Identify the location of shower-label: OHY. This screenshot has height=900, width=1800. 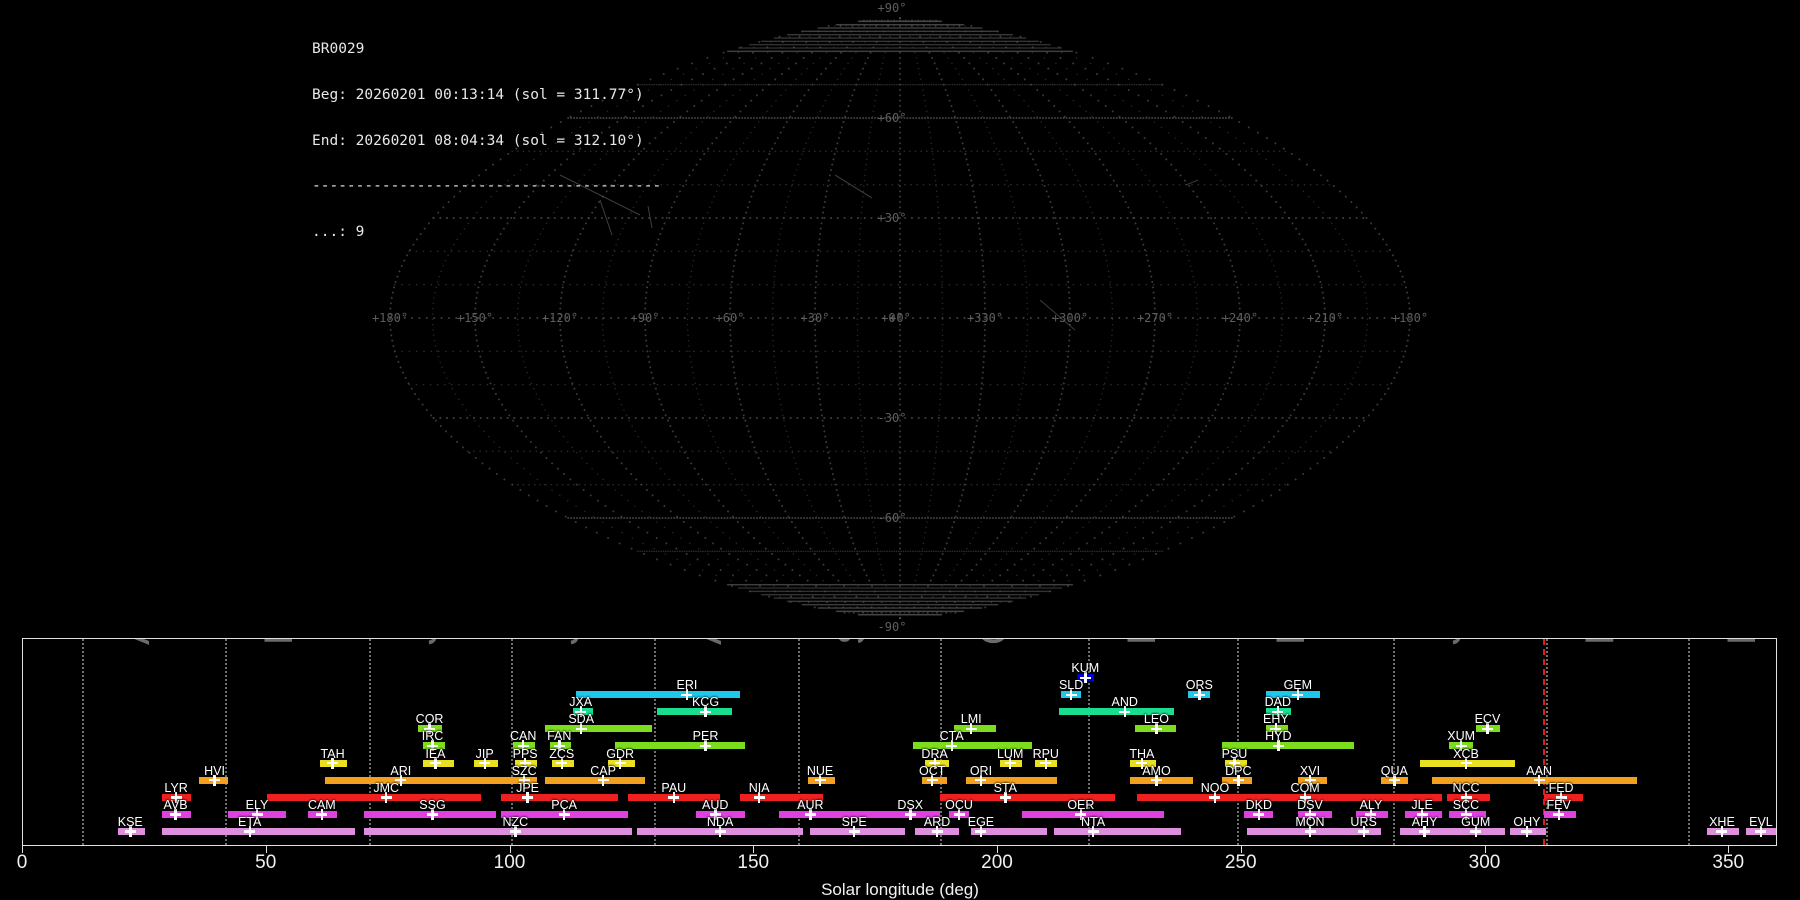
(1527, 821).